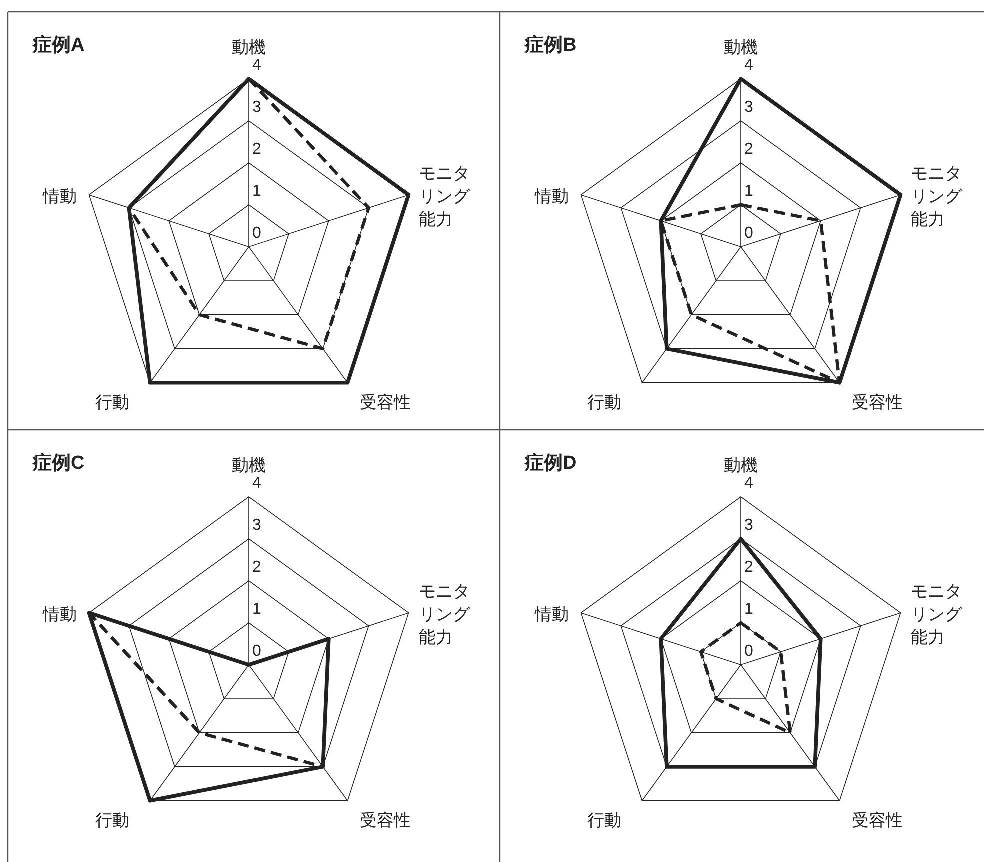 The width and height of the screenshot is (984, 862). I want to click on chart-title: 症例A, so click(58, 45).